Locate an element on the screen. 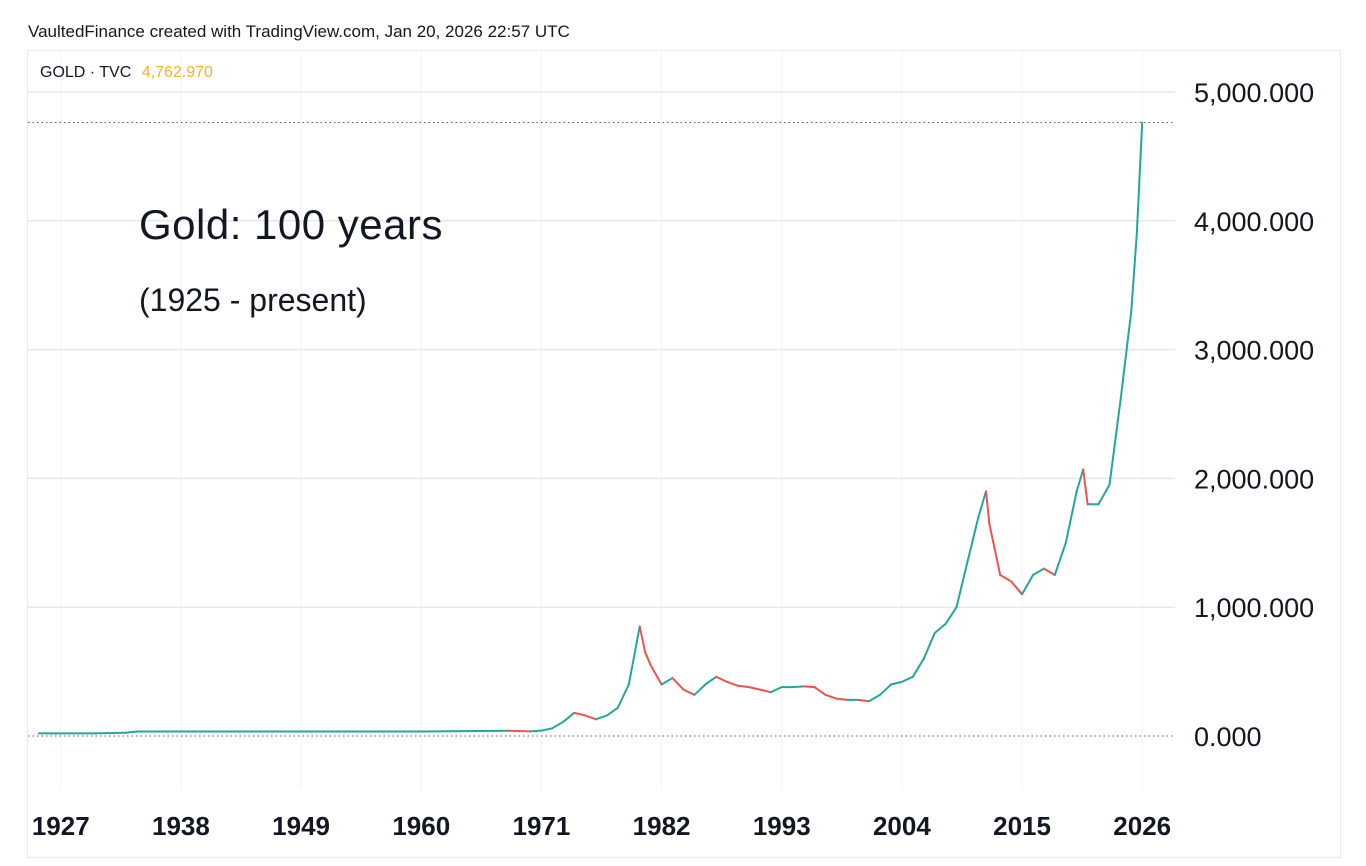 This screenshot has height=866, width=1366. symbol-name: GOLD · TVC is located at coordinates (86, 72).